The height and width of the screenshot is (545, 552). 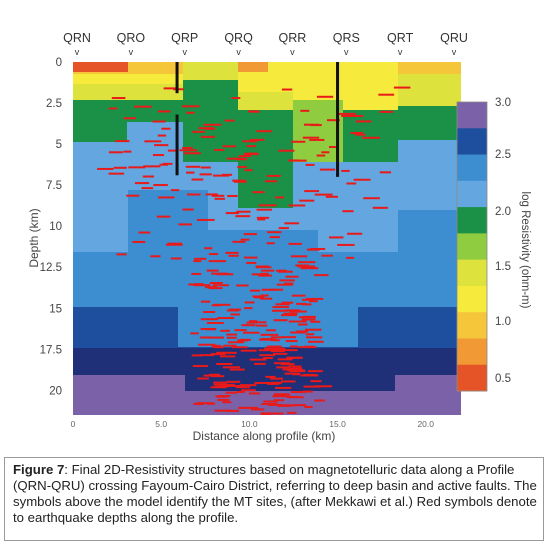 What do you see at coordinates (472, 246) in the screenshot?
I see `colorbar` at bounding box center [472, 246].